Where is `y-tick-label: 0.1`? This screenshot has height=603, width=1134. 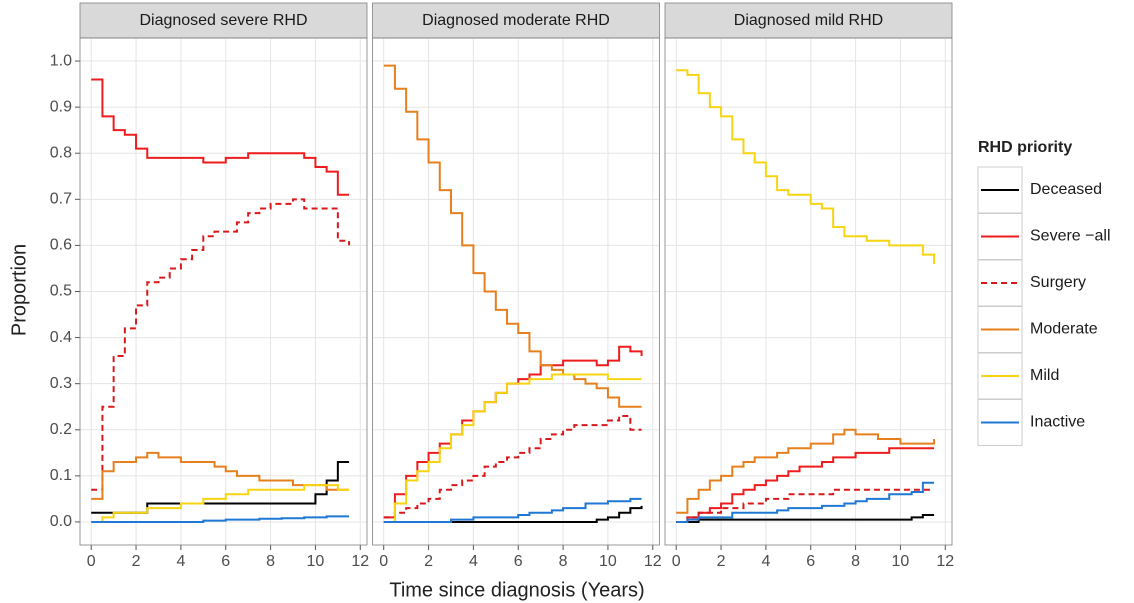
y-tick-label: 0.1 is located at coordinates (61, 475).